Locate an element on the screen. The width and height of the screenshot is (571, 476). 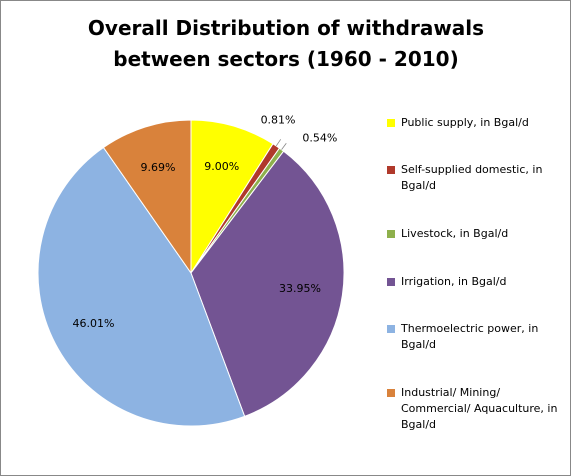
data-label: 0.81% is located at coordinates (278, 119).